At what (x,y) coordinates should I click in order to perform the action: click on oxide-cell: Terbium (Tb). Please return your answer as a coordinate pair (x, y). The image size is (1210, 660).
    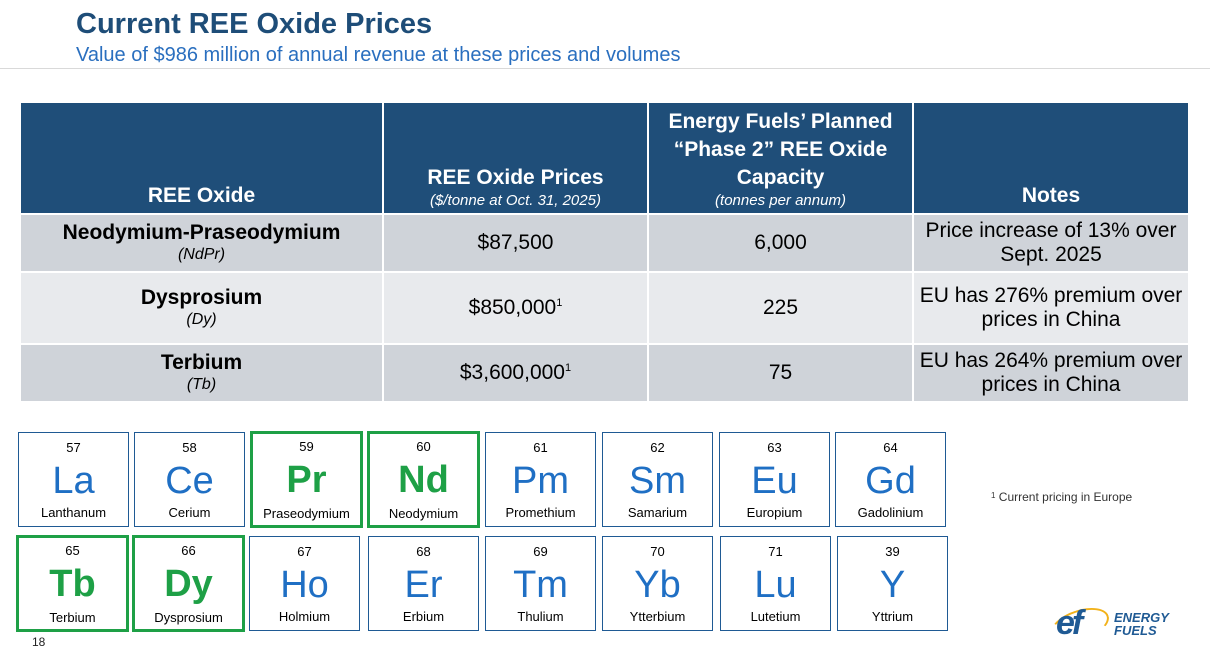
    Looking at the image, I should click on (201, 373).